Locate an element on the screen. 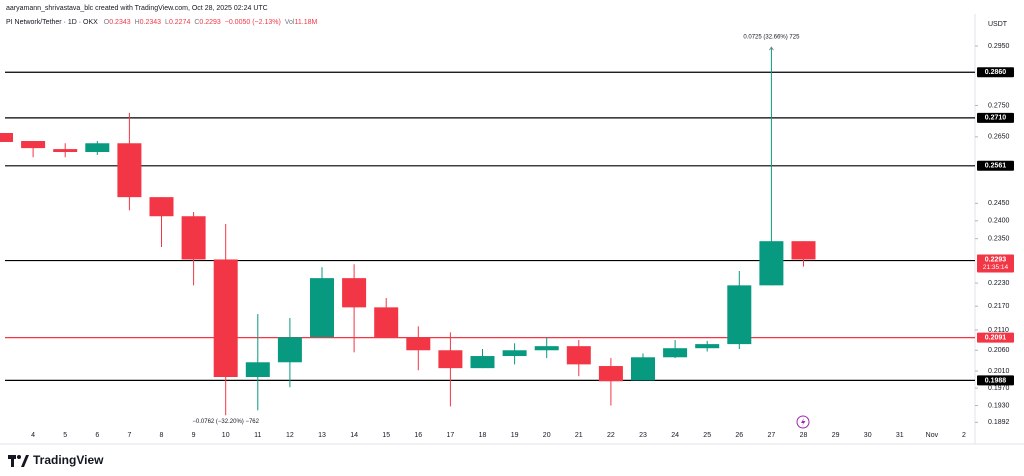 The width and height of the screenshot is (1024, 476). x-tick-label: 10 is located at coordinates (226, 435).